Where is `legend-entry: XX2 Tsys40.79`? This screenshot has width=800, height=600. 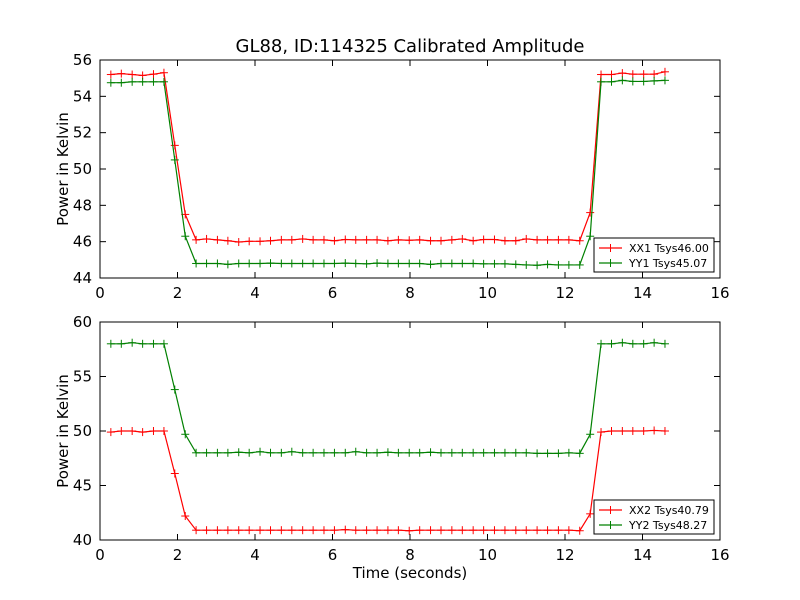
legend-entry: XX2 Tsys40.79 is located at coordinates (654, 510).